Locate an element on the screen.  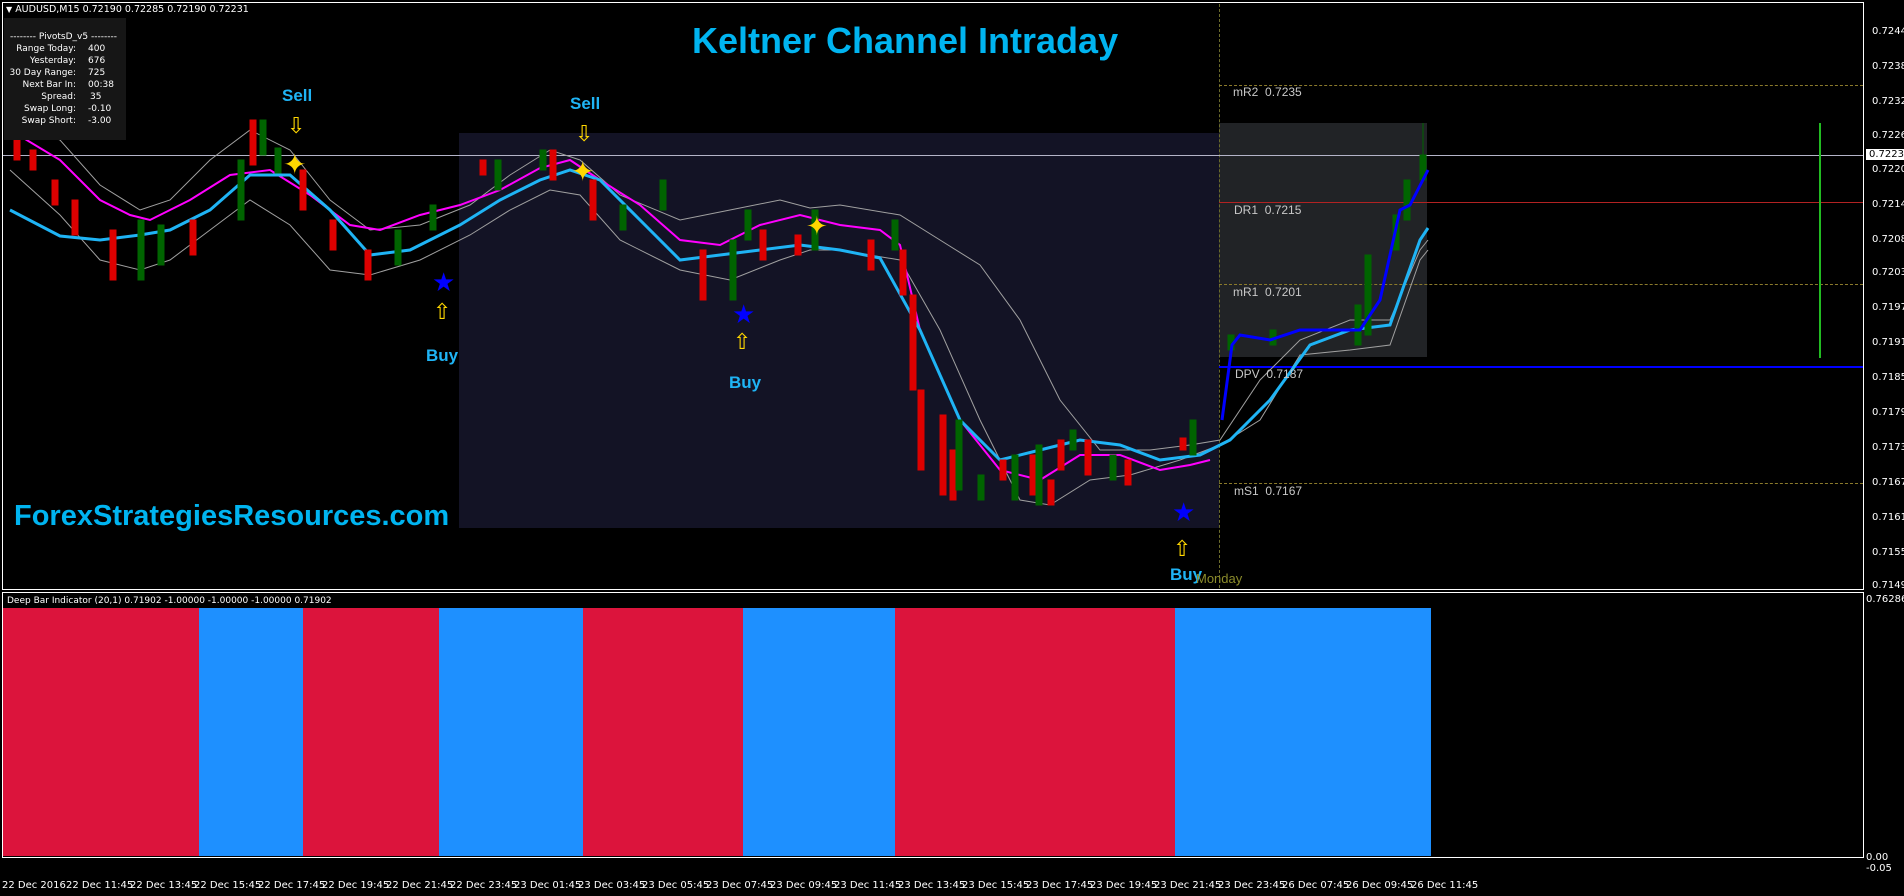
indicator-axis-top: 0.76286 is located at coordinates (1885, 599).